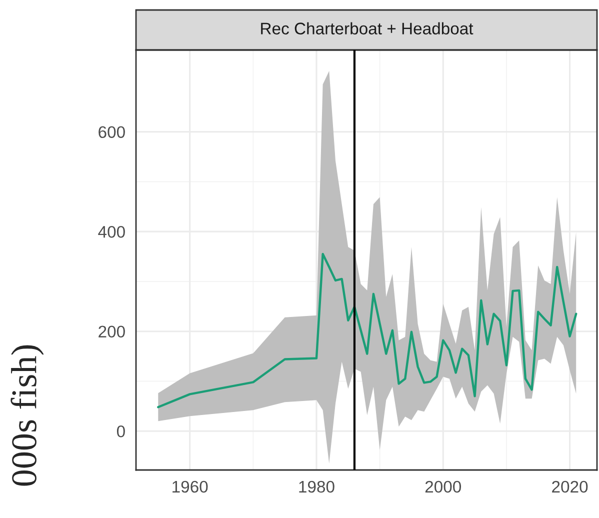 This screenshot has height=518, width=599. I want to click on x-tick-label: 1980, so click(316, 486).